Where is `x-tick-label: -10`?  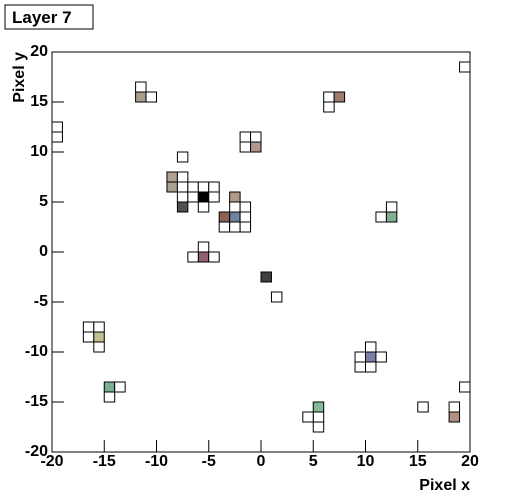
x-tick-label: -10 is located at coordinates (156, 461).